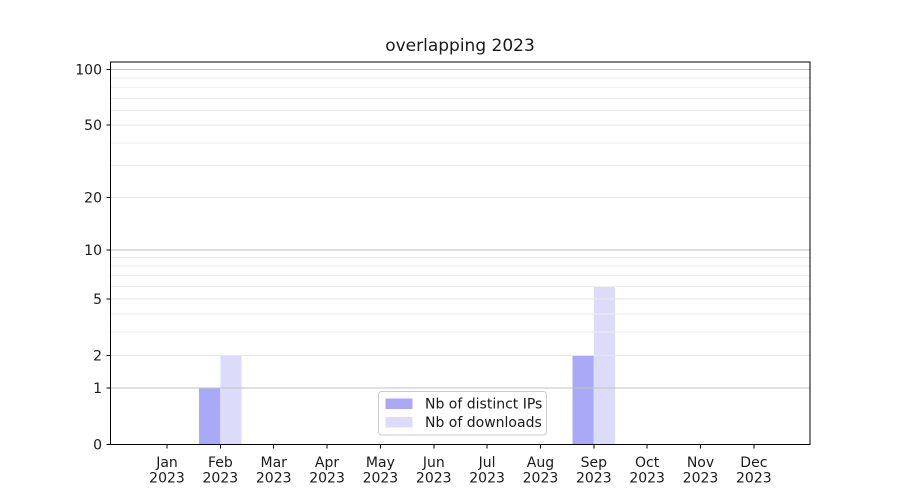  Describe the element at coordinates (97, 389) in the screenshot. I see `y-tick-label-1: 1` at that location.